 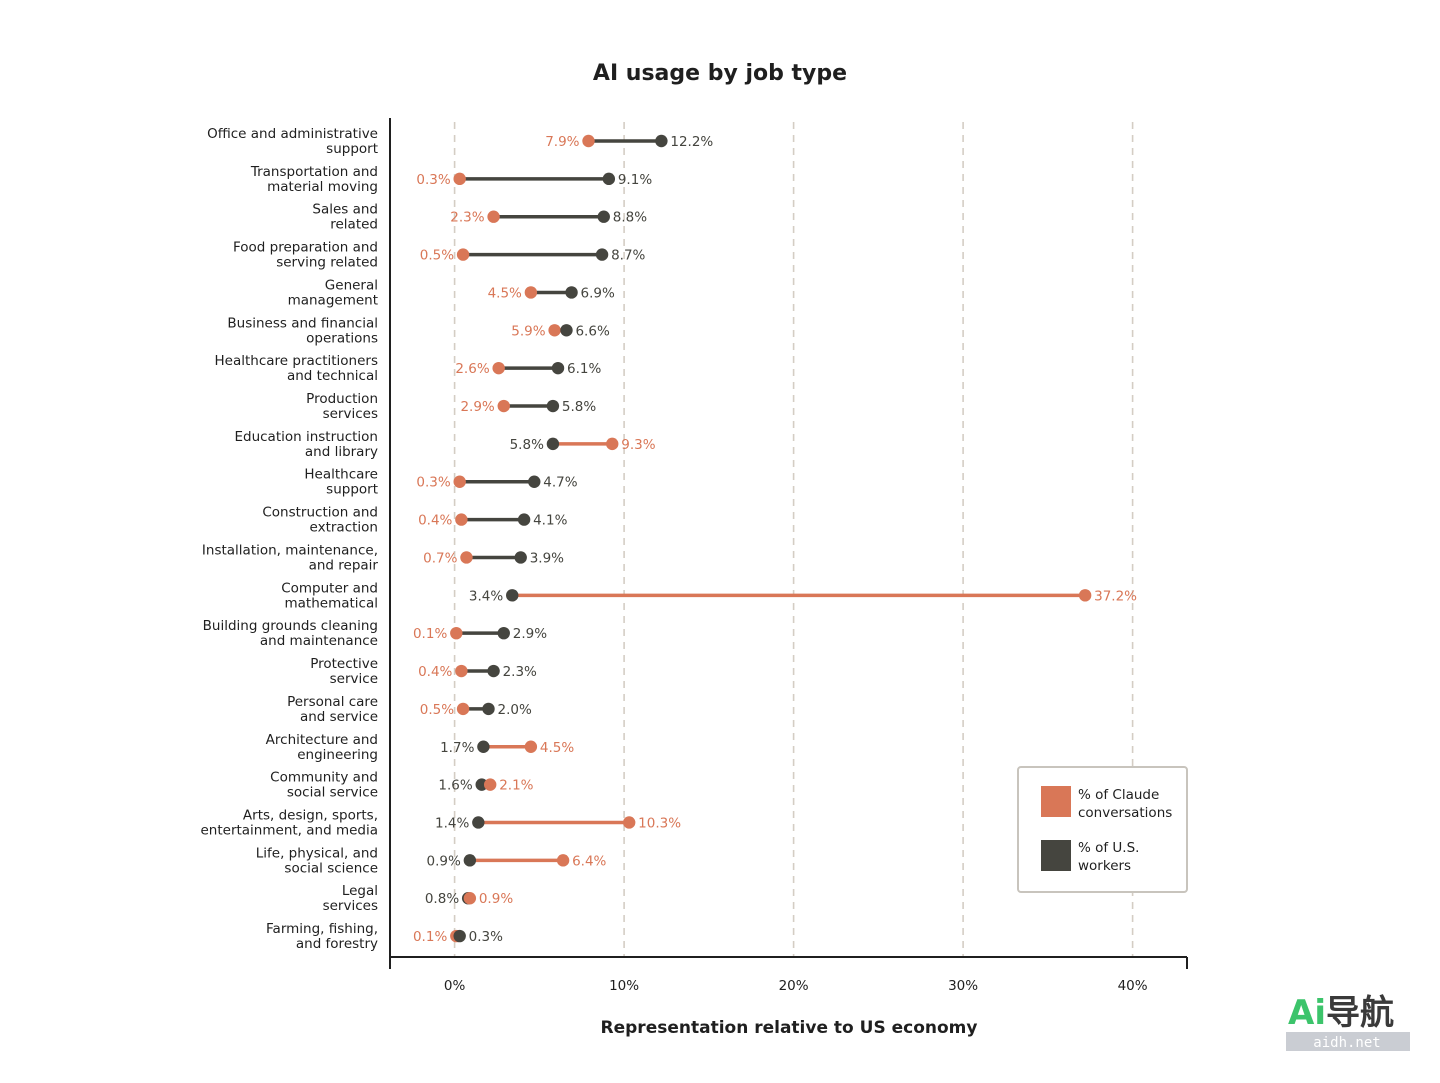 I want to click on category-label: Installation, maintenance, and repair, so click(x=290, y=557).